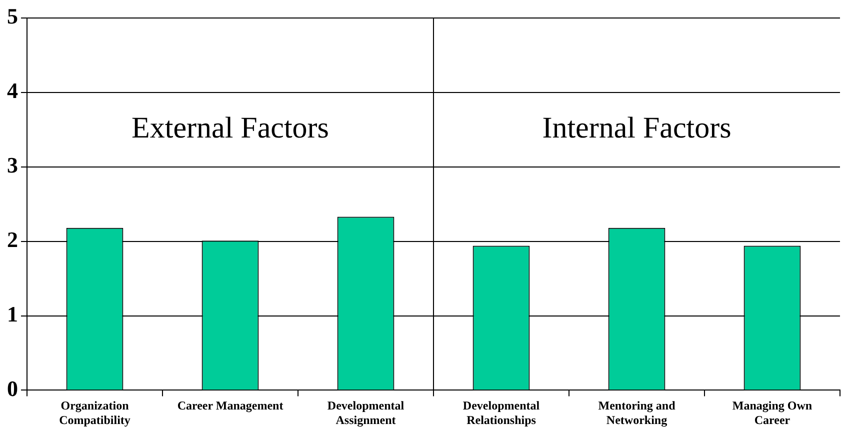  I want to click on annotation: Internal Factors, so click(637, 128).